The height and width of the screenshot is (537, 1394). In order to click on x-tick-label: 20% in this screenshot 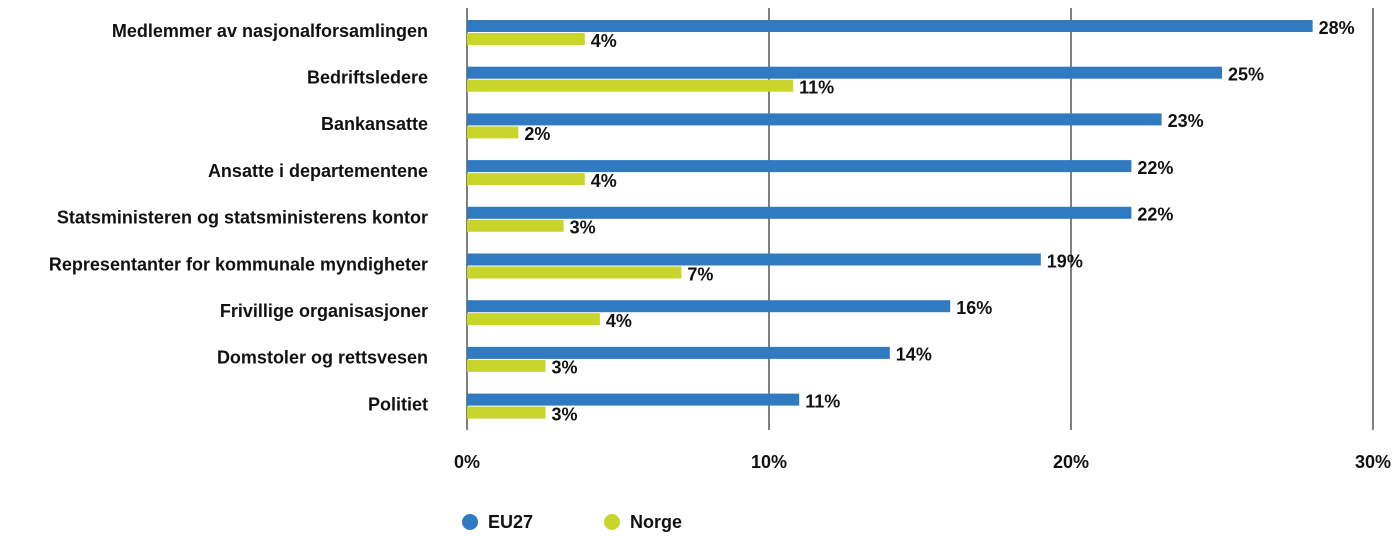, I will do `click(1071, 462)`.